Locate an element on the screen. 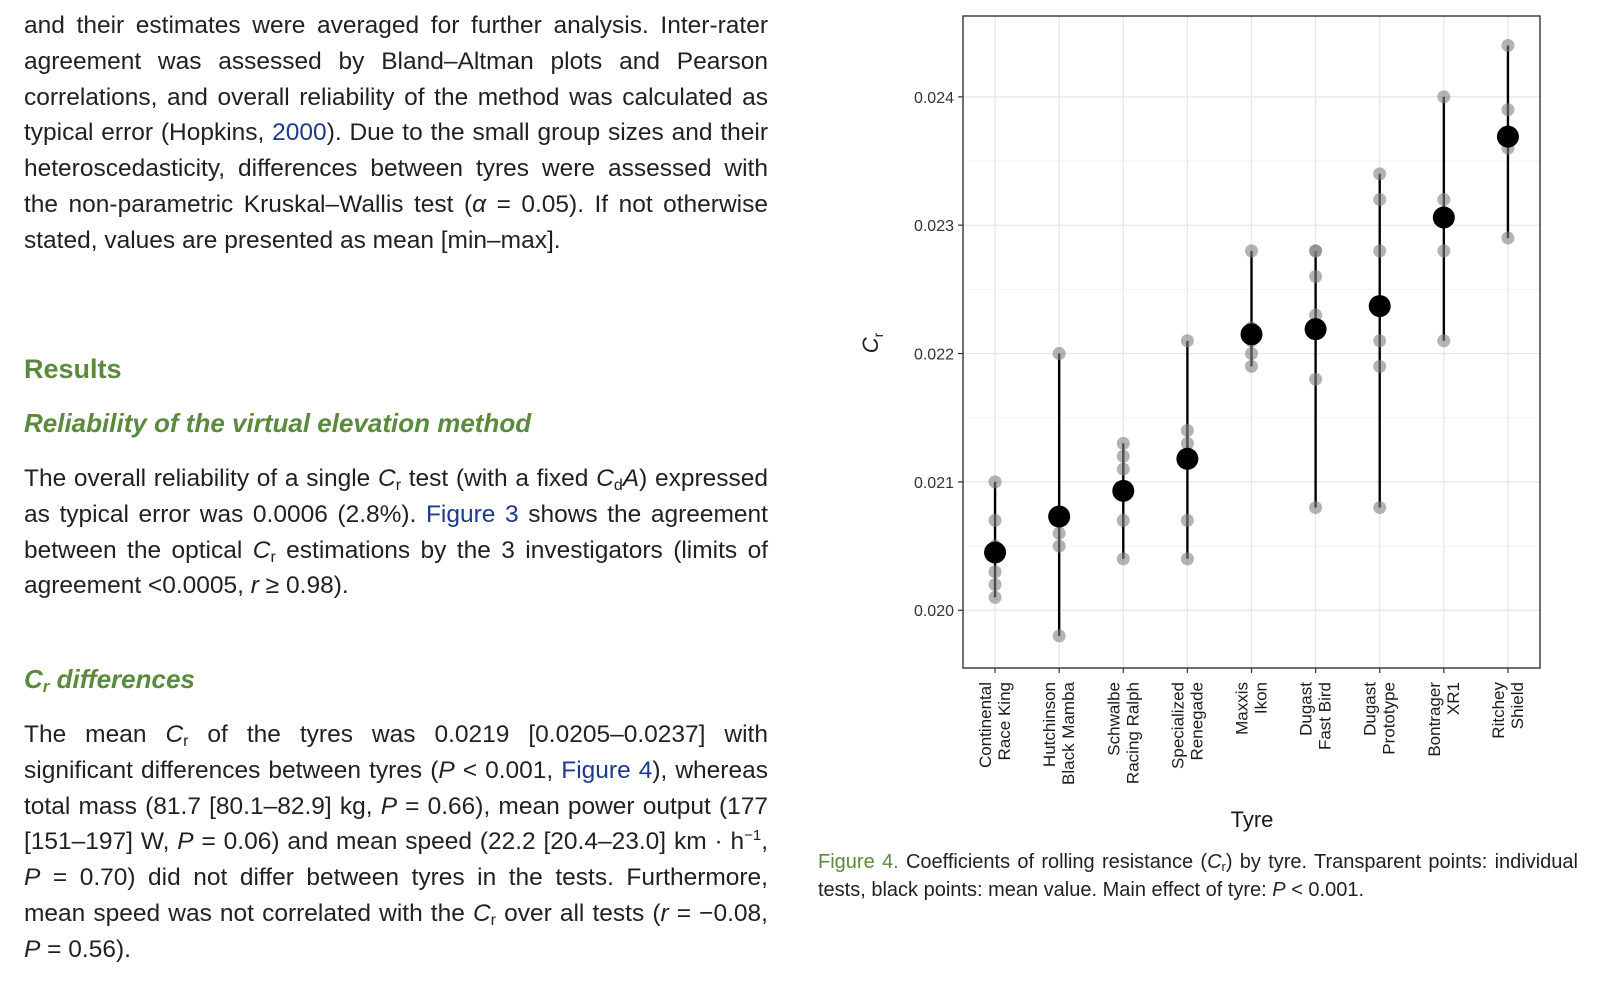 The width and height of the screenshot is (1600, 1001). x-tick-label: SpecializedRenegade is located at coordinates (1187, 725).